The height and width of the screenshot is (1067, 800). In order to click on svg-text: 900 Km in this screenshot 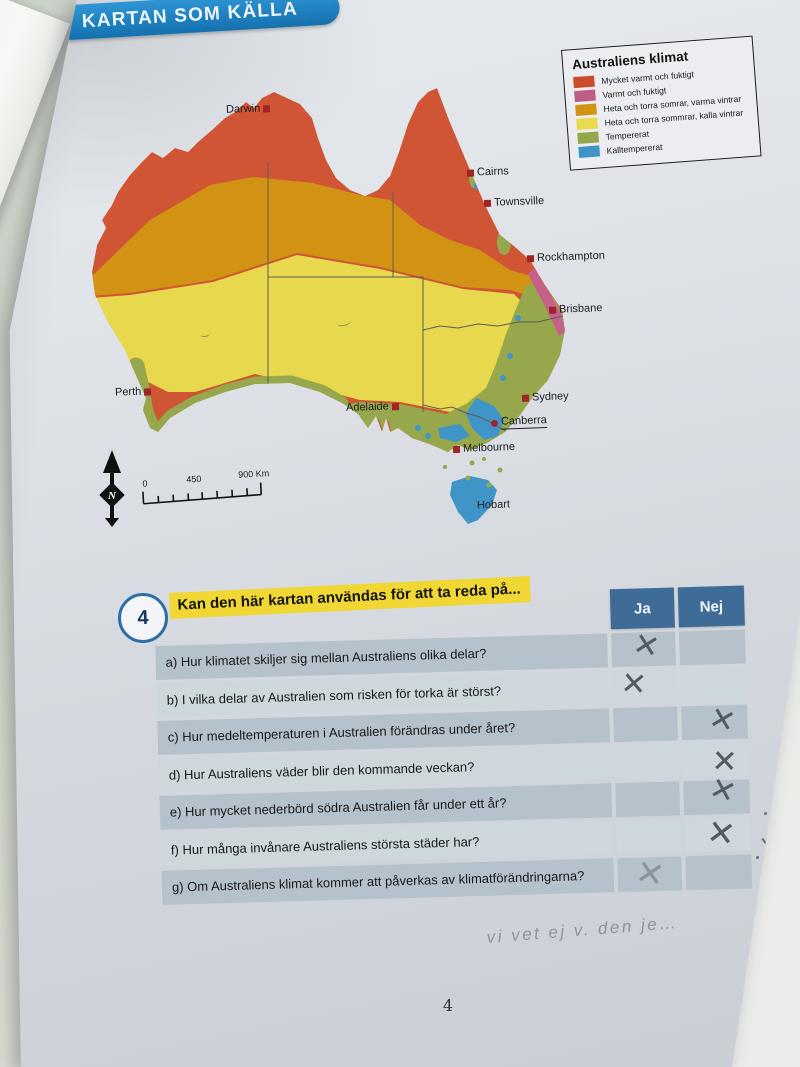, I will do `click(254, 474)`.